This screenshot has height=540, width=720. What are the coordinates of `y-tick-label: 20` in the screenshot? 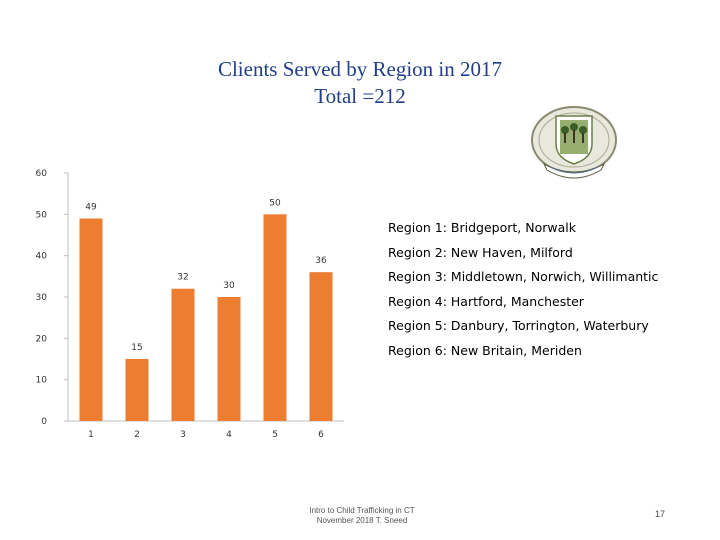 It's located at (42, 339).